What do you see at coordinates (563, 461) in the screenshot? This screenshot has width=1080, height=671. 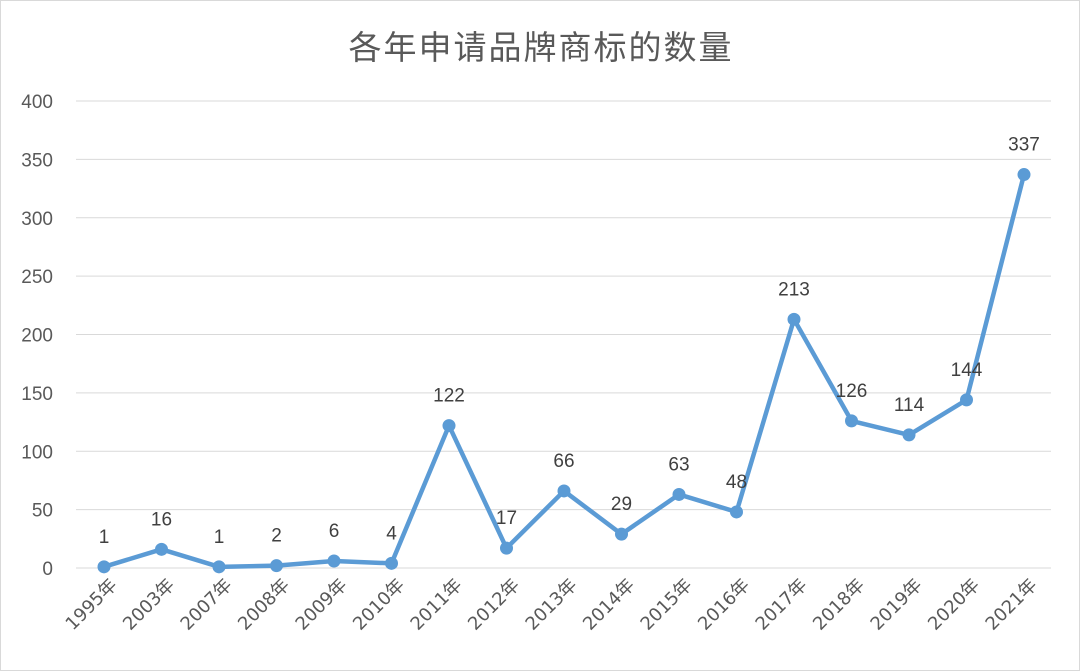 I see `data-label: 66` at bounding box center [563, 461].